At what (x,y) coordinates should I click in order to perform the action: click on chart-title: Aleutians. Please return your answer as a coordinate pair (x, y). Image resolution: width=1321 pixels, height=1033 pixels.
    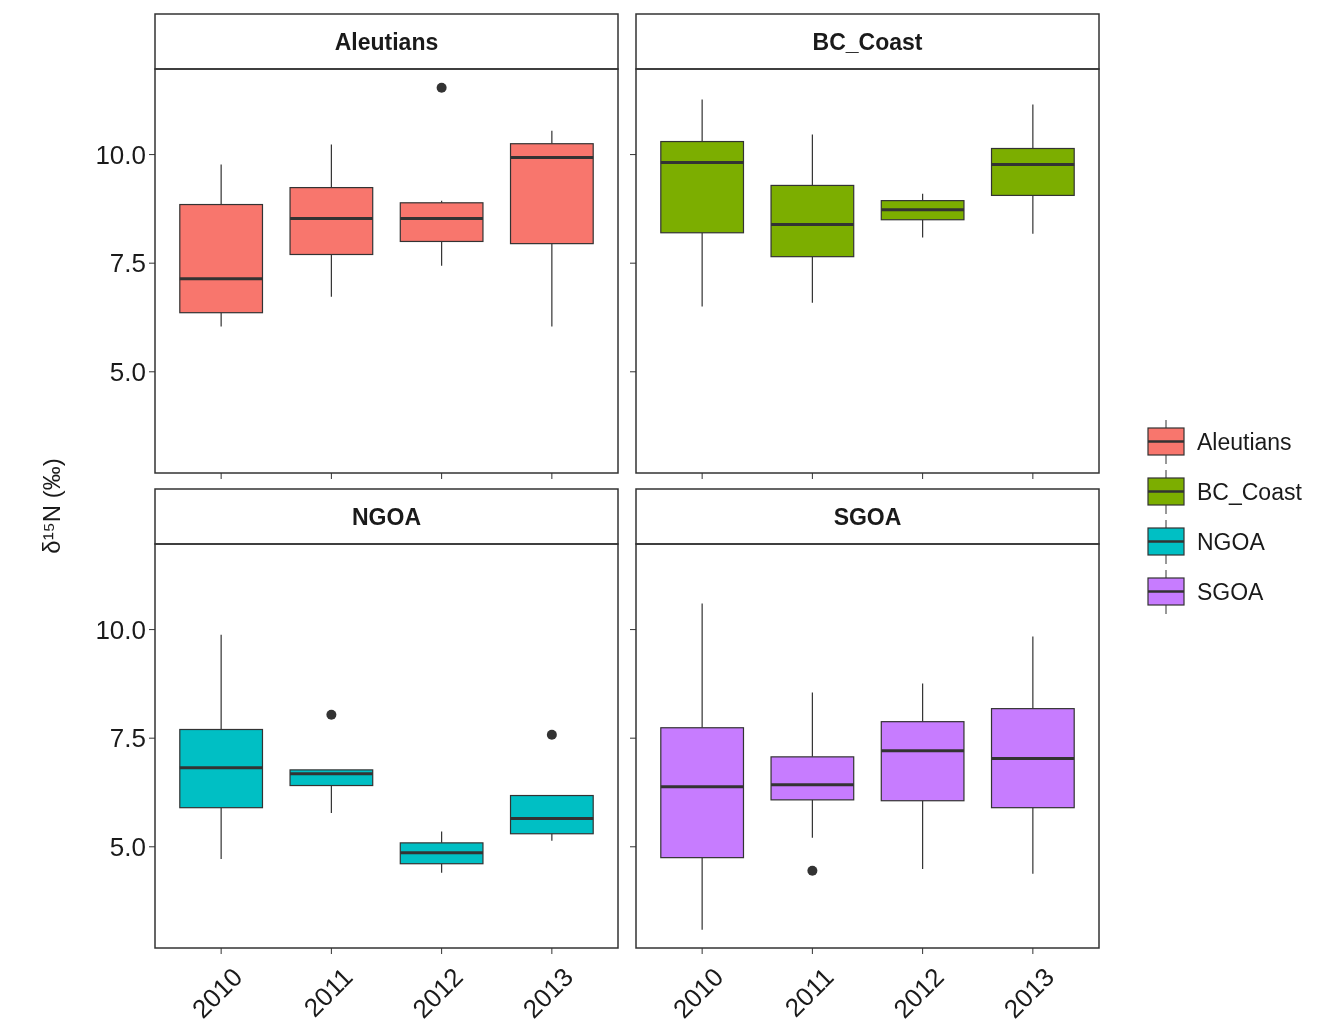
    Looking at the image, I should click on (386, 41).